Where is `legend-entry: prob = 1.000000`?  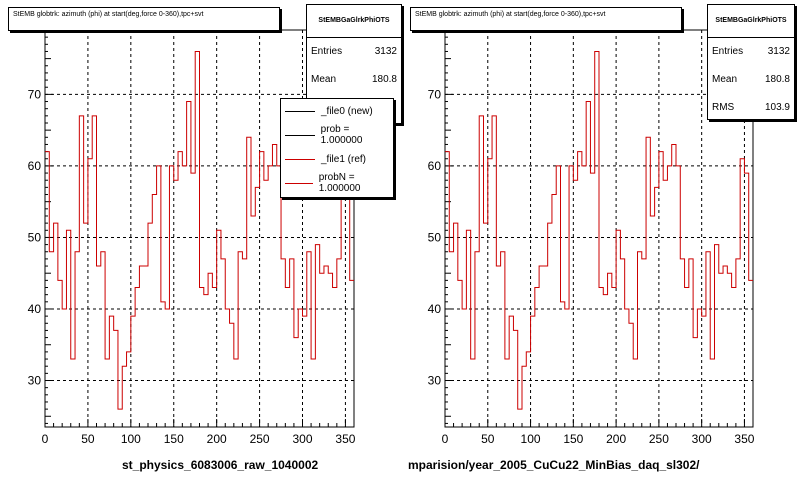 legend-entry: prob = 1.000000 is located at coordinates (337, 135).